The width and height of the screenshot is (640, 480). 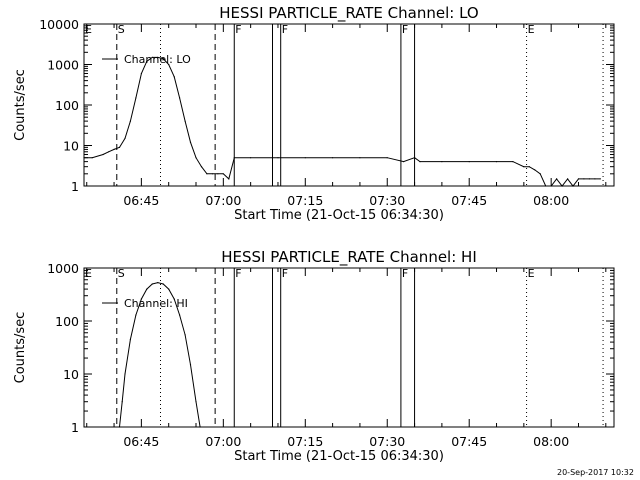 What do you see at coordinates (121, 29) in the screenshot?
I see `panel1-event-marker-label: S` at bounding box center [121, 29].